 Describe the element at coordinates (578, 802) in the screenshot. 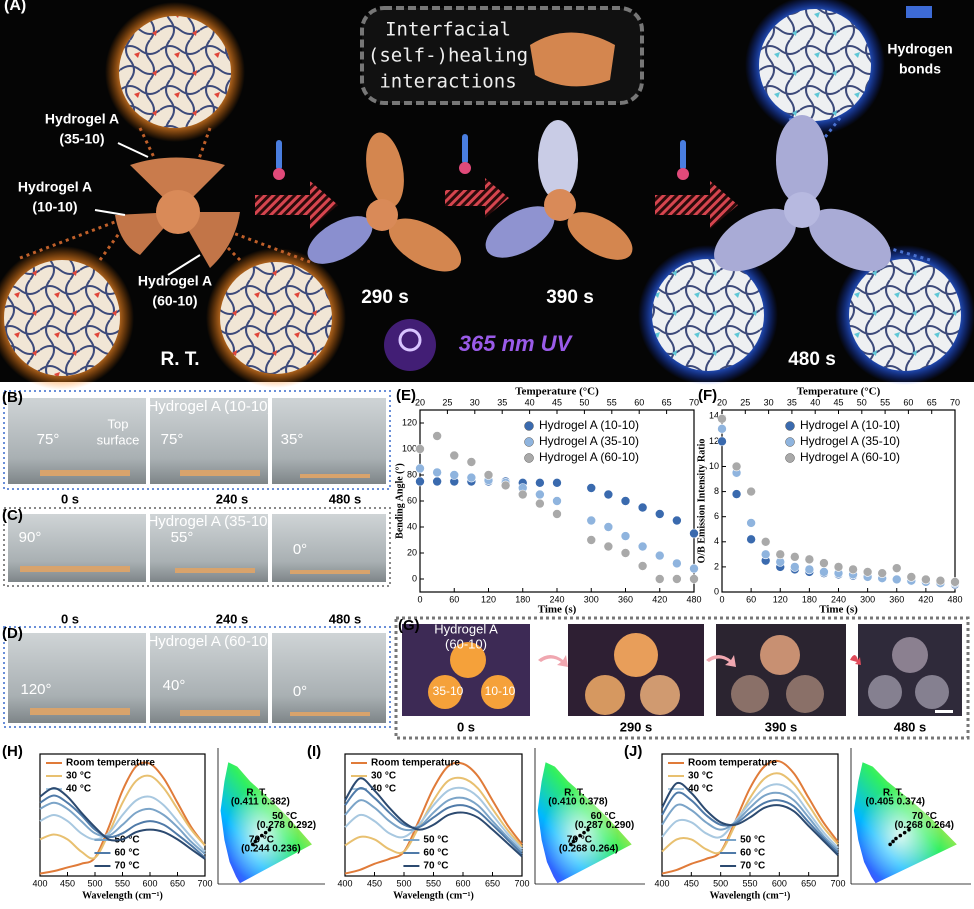

I see `cie-coords: (0.410 0.378)` at that location.